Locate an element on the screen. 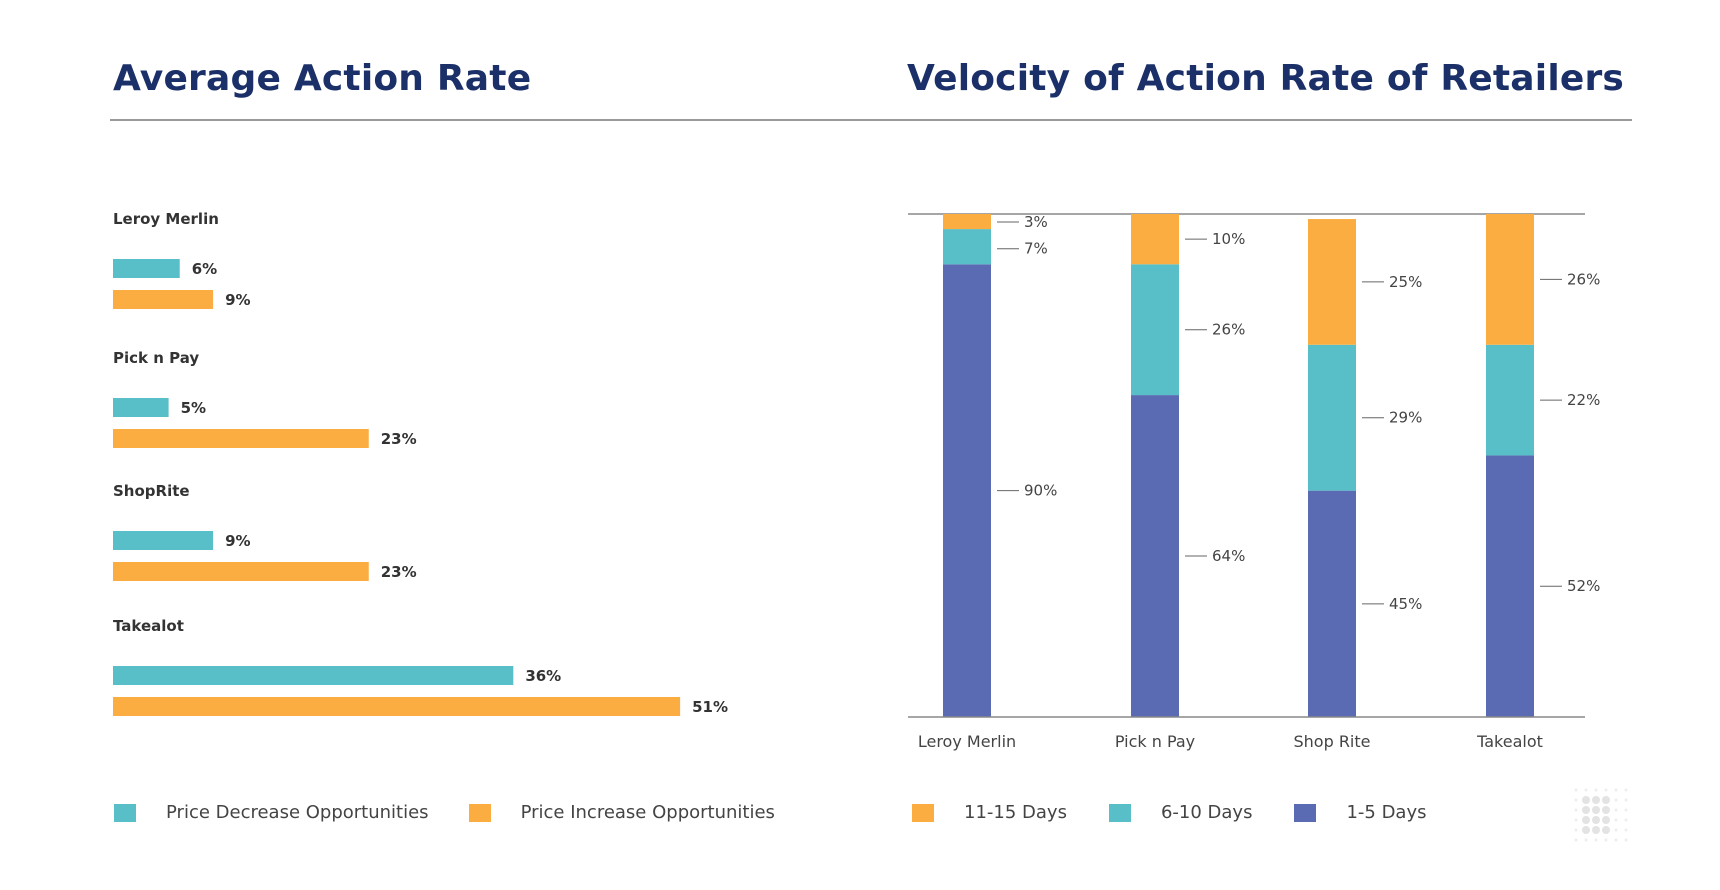 The width and height of the screenshot is (1720, 890). bar-price-increase-opportunities-pick-n-pay is located at coordinates (241, 438).